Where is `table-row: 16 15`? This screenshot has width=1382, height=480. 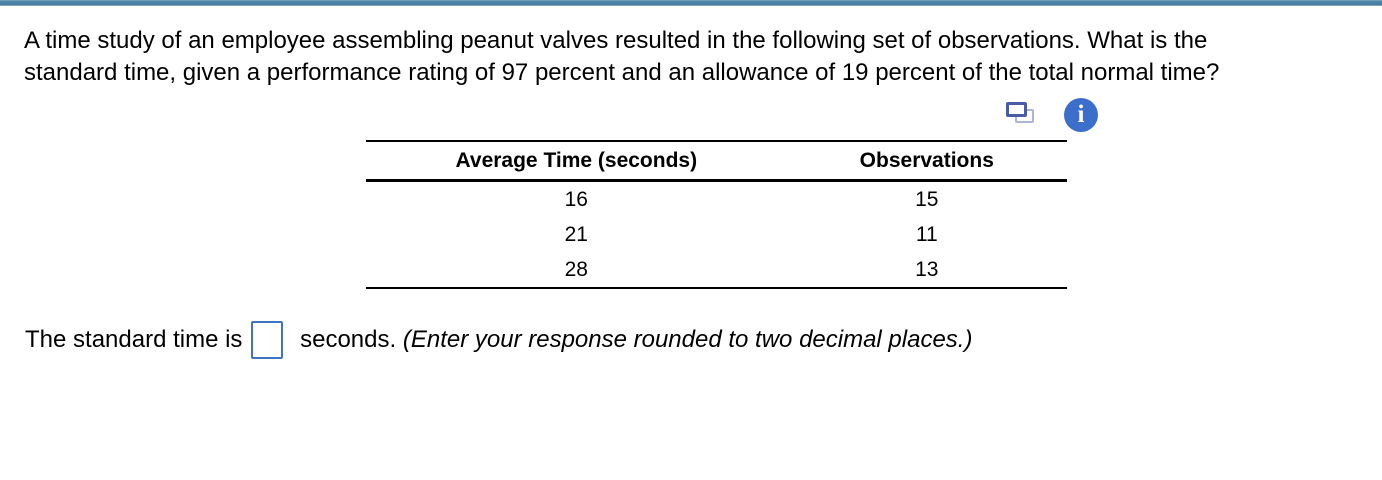
table-row: 16 15 is located at coordinates (716, 199).